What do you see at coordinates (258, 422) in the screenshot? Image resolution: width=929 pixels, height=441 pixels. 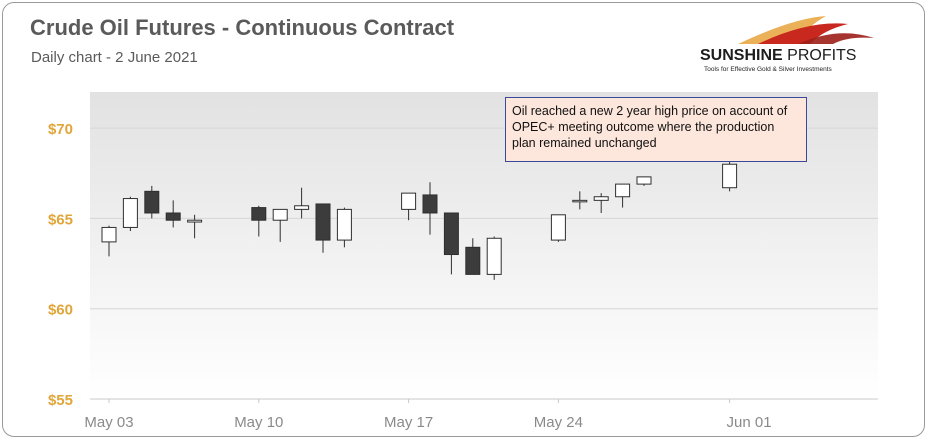 I see `x-tick-label: May 10` at bounding box center [258, 422].